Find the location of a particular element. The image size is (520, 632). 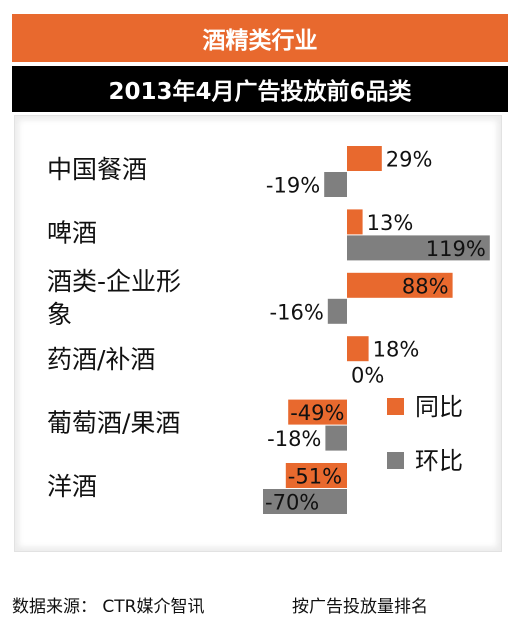

category-label: 洋酒 is located at coordinates (72, 486).